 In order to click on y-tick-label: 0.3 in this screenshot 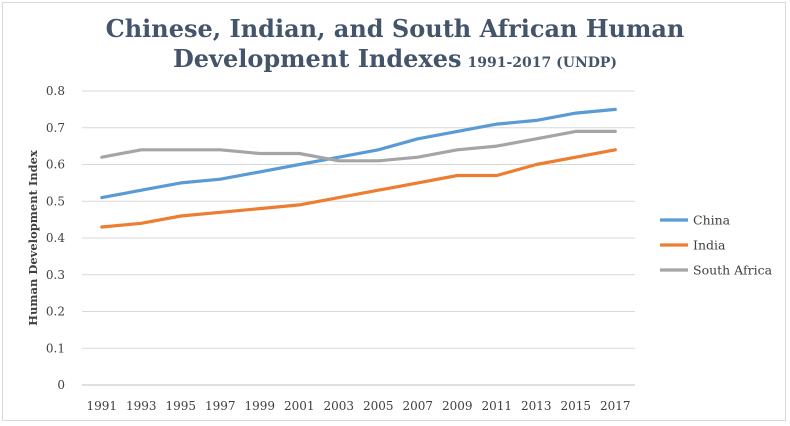, I will do `click(55, 275)`.